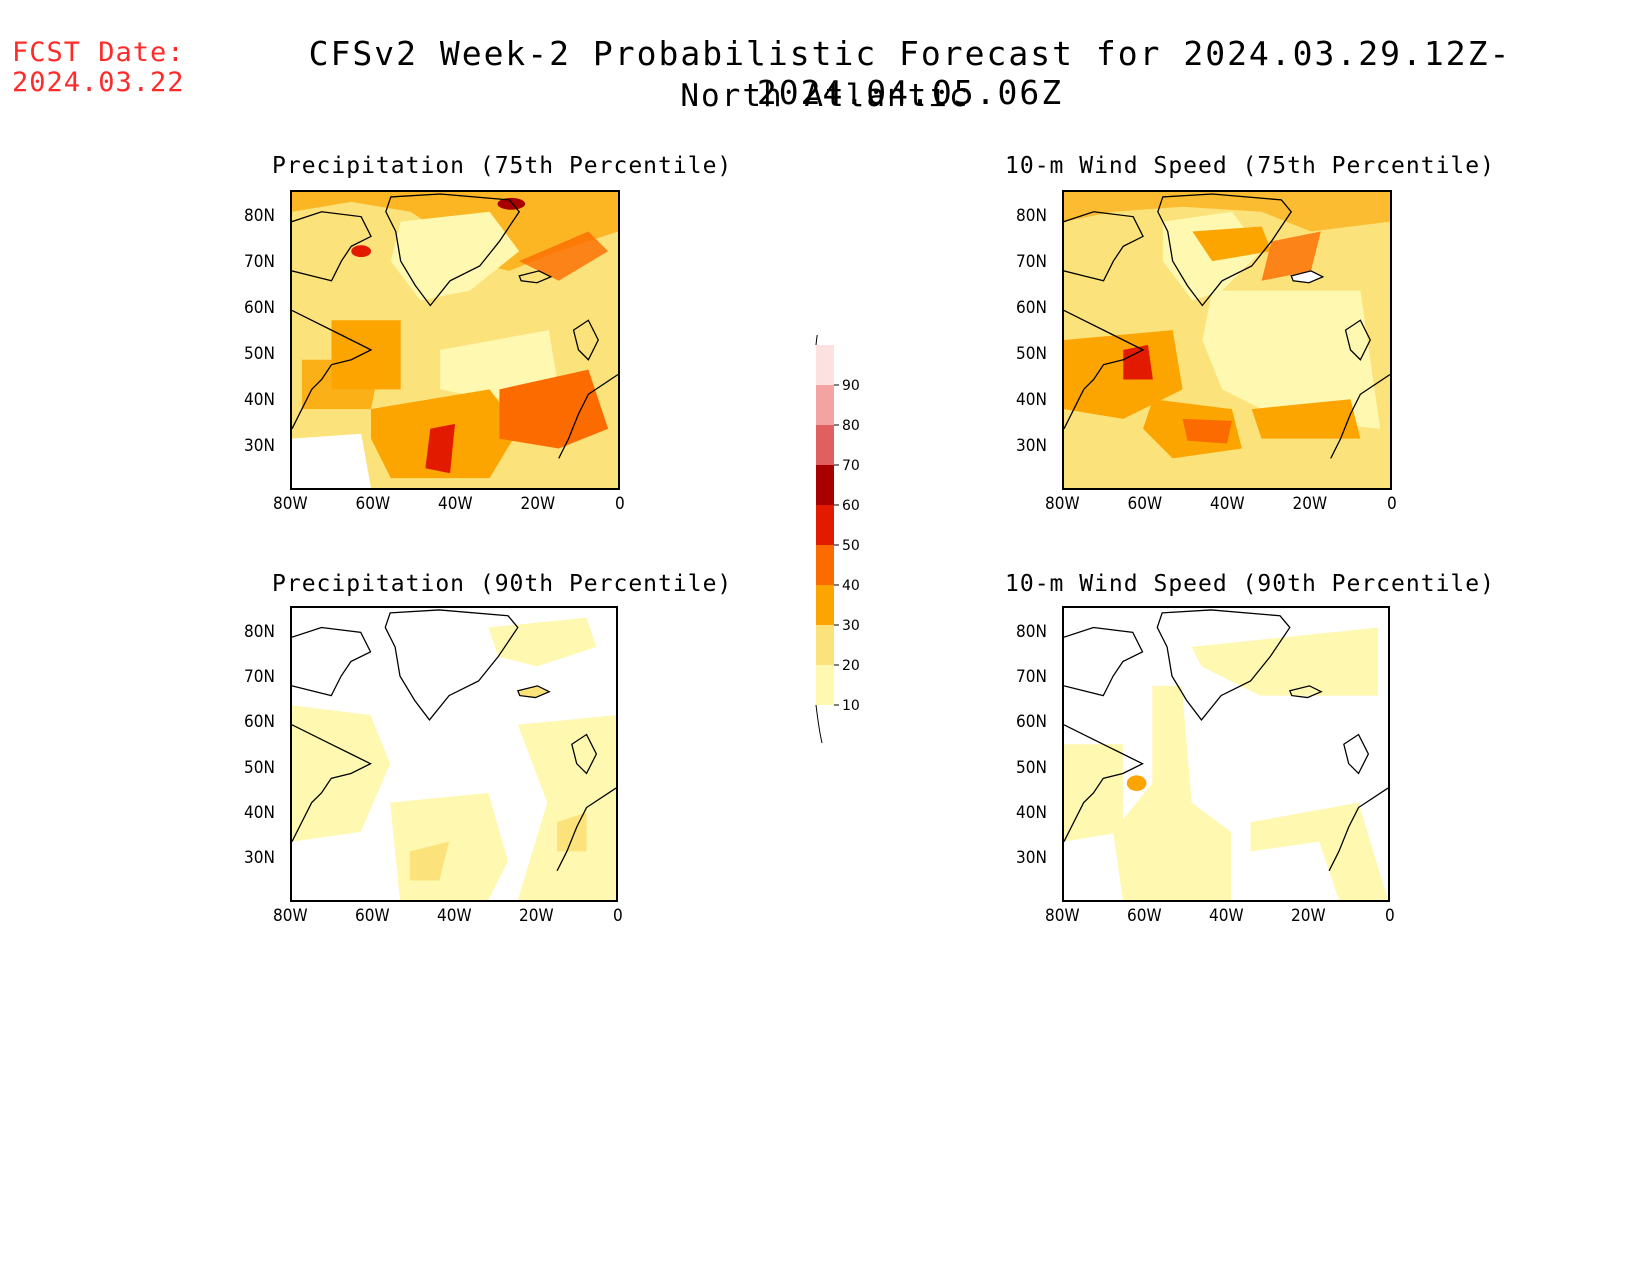 The height and width of the screenshot is (1275, 1650). Describe the element at coordinates (851, 386) in the screenshot. I see `colorbar-level-label: 90` at that location.